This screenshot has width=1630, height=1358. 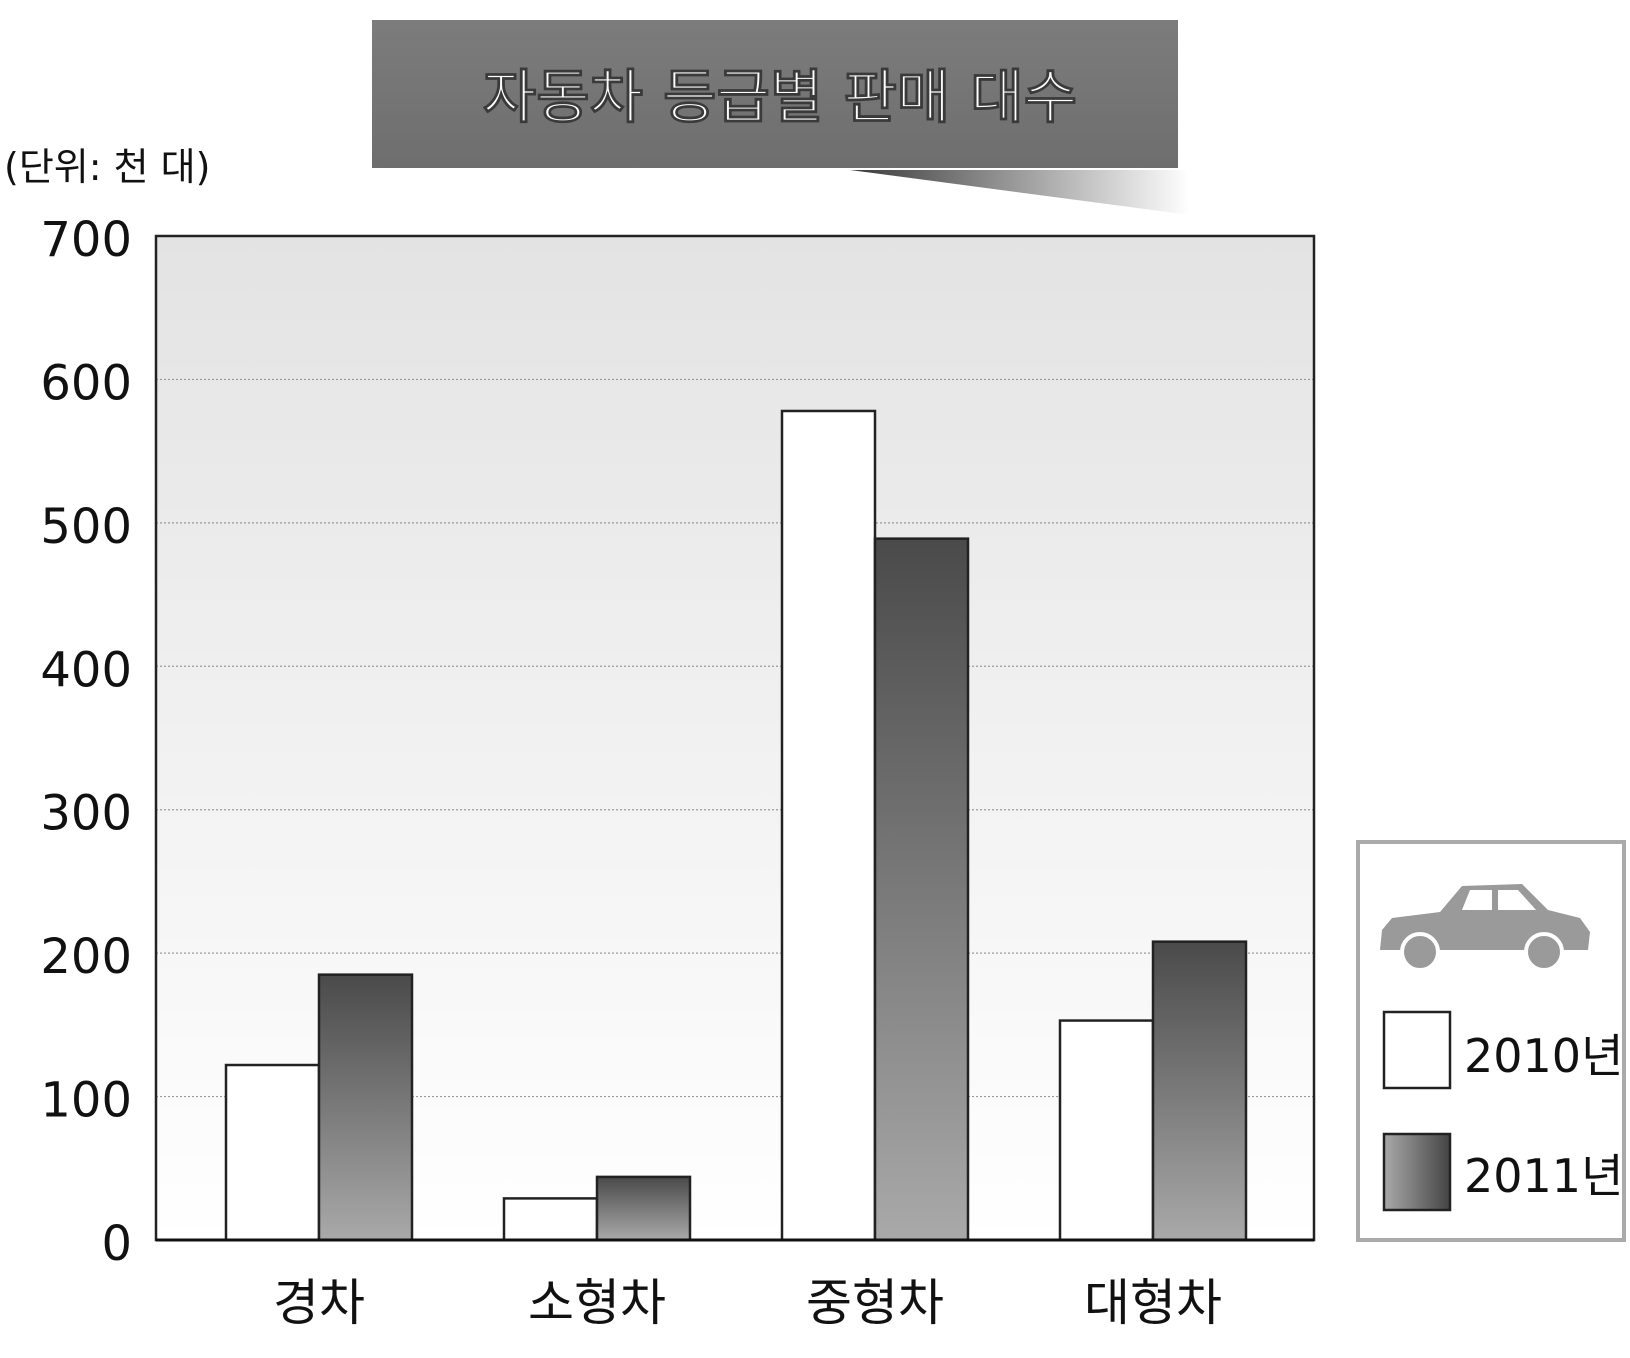 I want to click on y-tick-label: 500, so click(x=86, y=527).